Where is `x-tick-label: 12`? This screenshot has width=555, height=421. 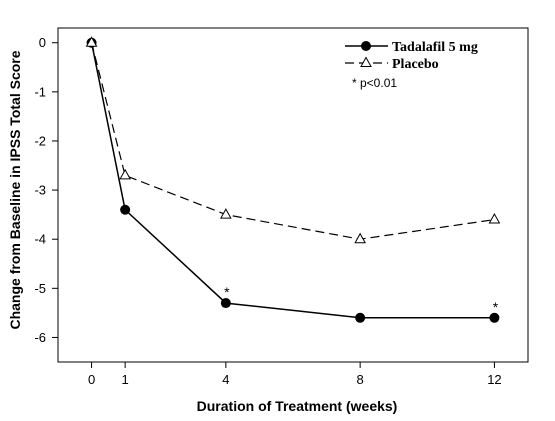
x-tick-label: 12 is located at coordinates (494, 379).